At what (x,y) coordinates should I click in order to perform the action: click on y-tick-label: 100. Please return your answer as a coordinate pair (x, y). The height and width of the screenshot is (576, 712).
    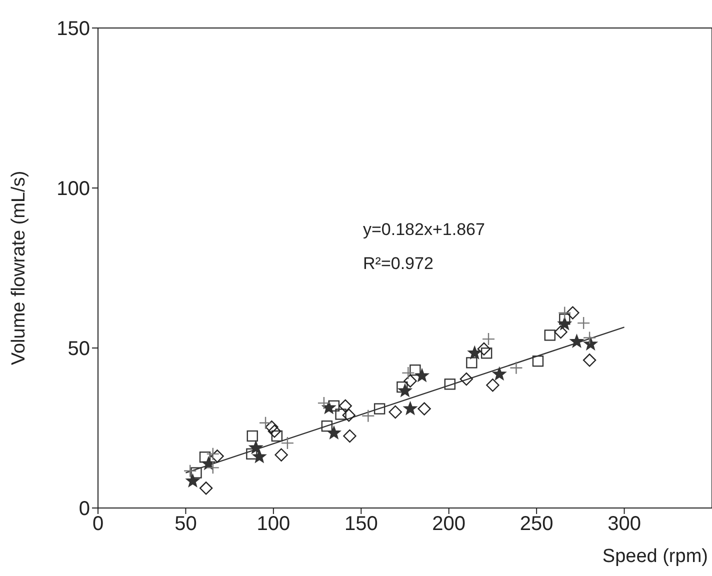
    Looking at the image, I should click on (73, 189).